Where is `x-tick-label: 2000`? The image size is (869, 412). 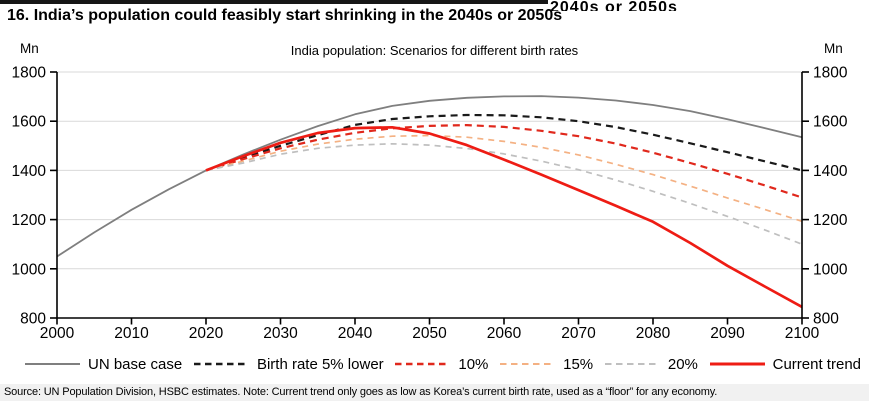
x-tick-label: 2000 is located at coordinates (57, 333).